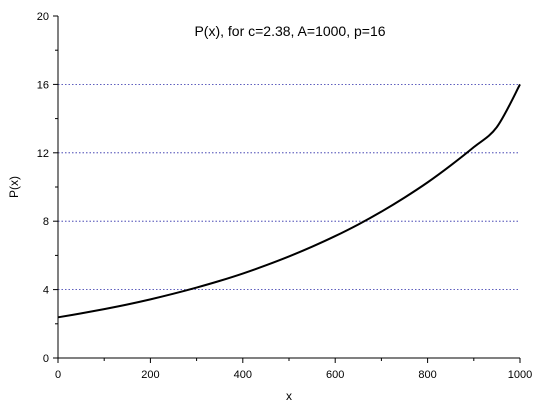 This screenshot has height=405, width=536. What do you see at coordinates (43, 154) in the screenshot?
I see `y-tick-label: 12` at bounding box center [43, 154].